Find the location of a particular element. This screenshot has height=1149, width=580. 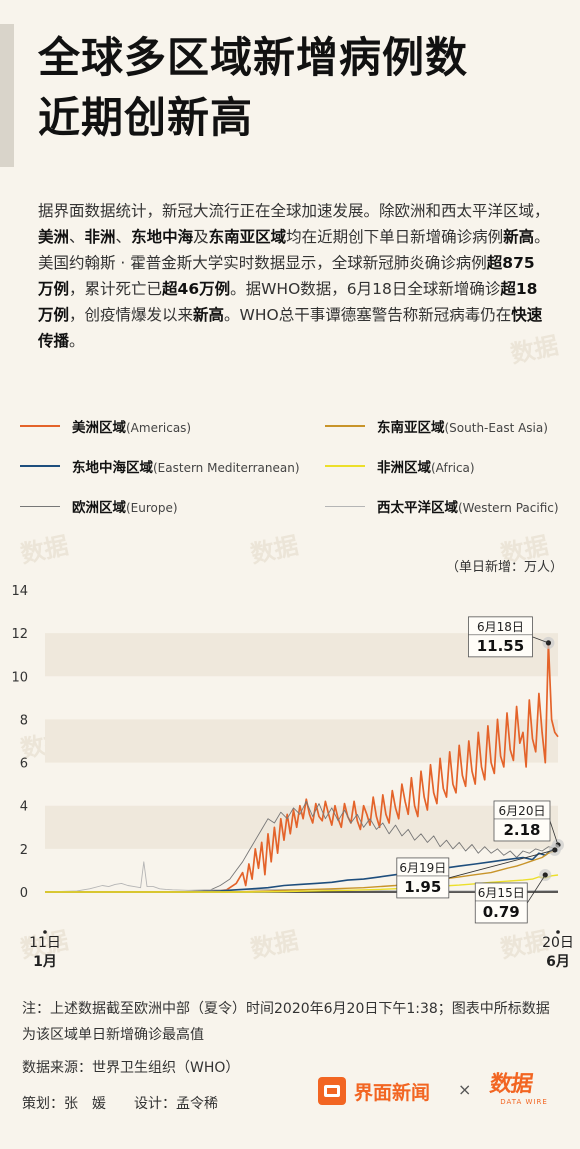

grid-band is located at coordinates (301, 741).